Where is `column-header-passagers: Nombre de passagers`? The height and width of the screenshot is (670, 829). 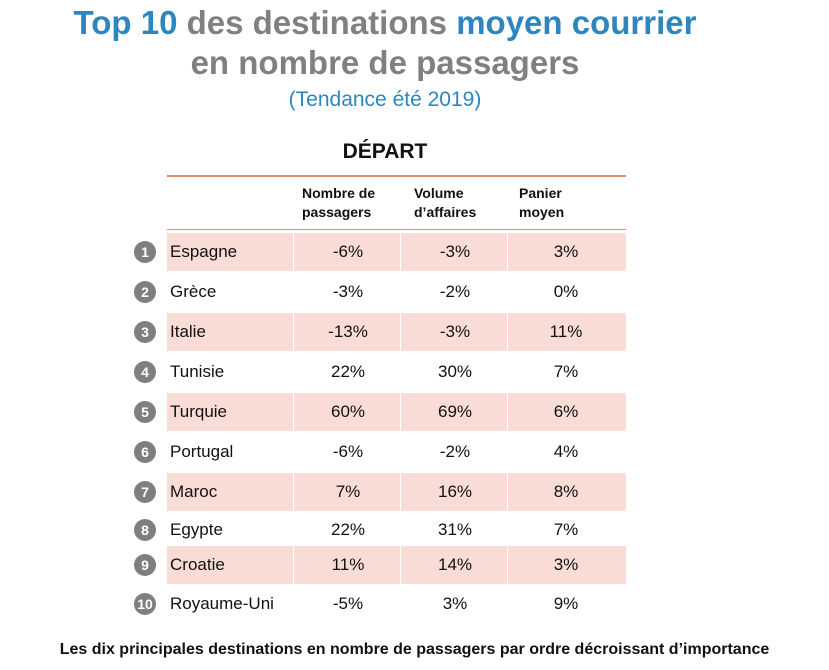 column-header-passagers: Nombre de passagers is located at coordinates (338, 203).